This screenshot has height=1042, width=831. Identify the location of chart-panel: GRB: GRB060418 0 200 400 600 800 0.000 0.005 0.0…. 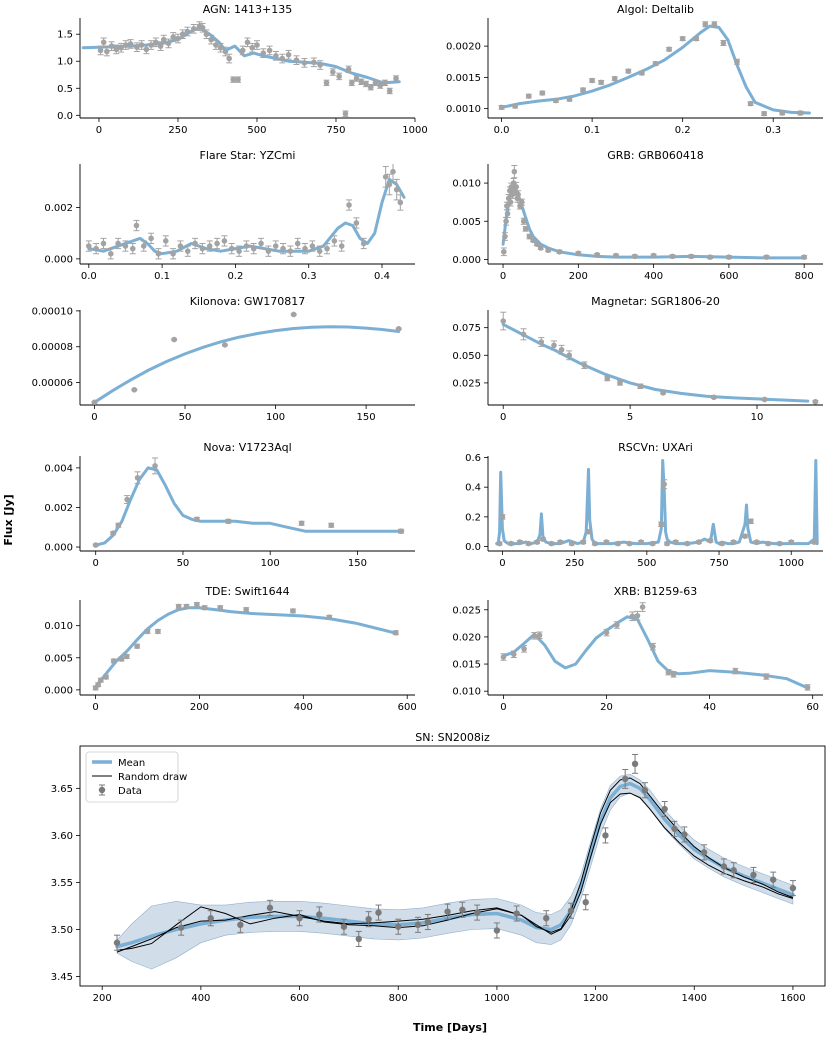
(637, 215).